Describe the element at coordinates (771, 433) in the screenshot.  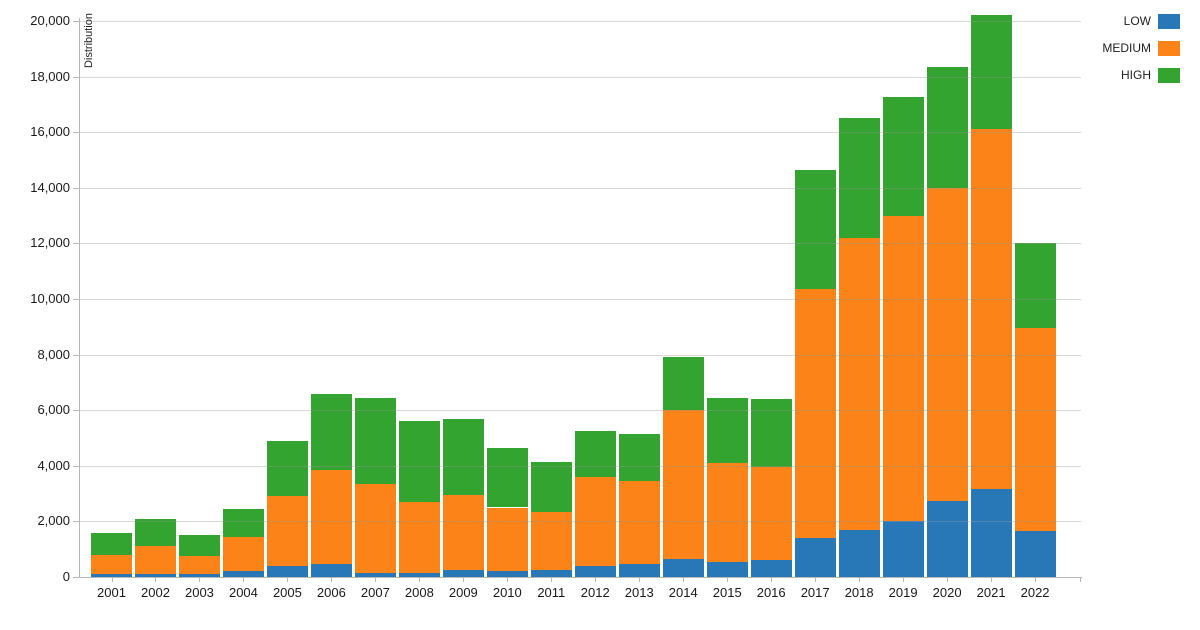
I see `bar-segment-2016-high` at that location.